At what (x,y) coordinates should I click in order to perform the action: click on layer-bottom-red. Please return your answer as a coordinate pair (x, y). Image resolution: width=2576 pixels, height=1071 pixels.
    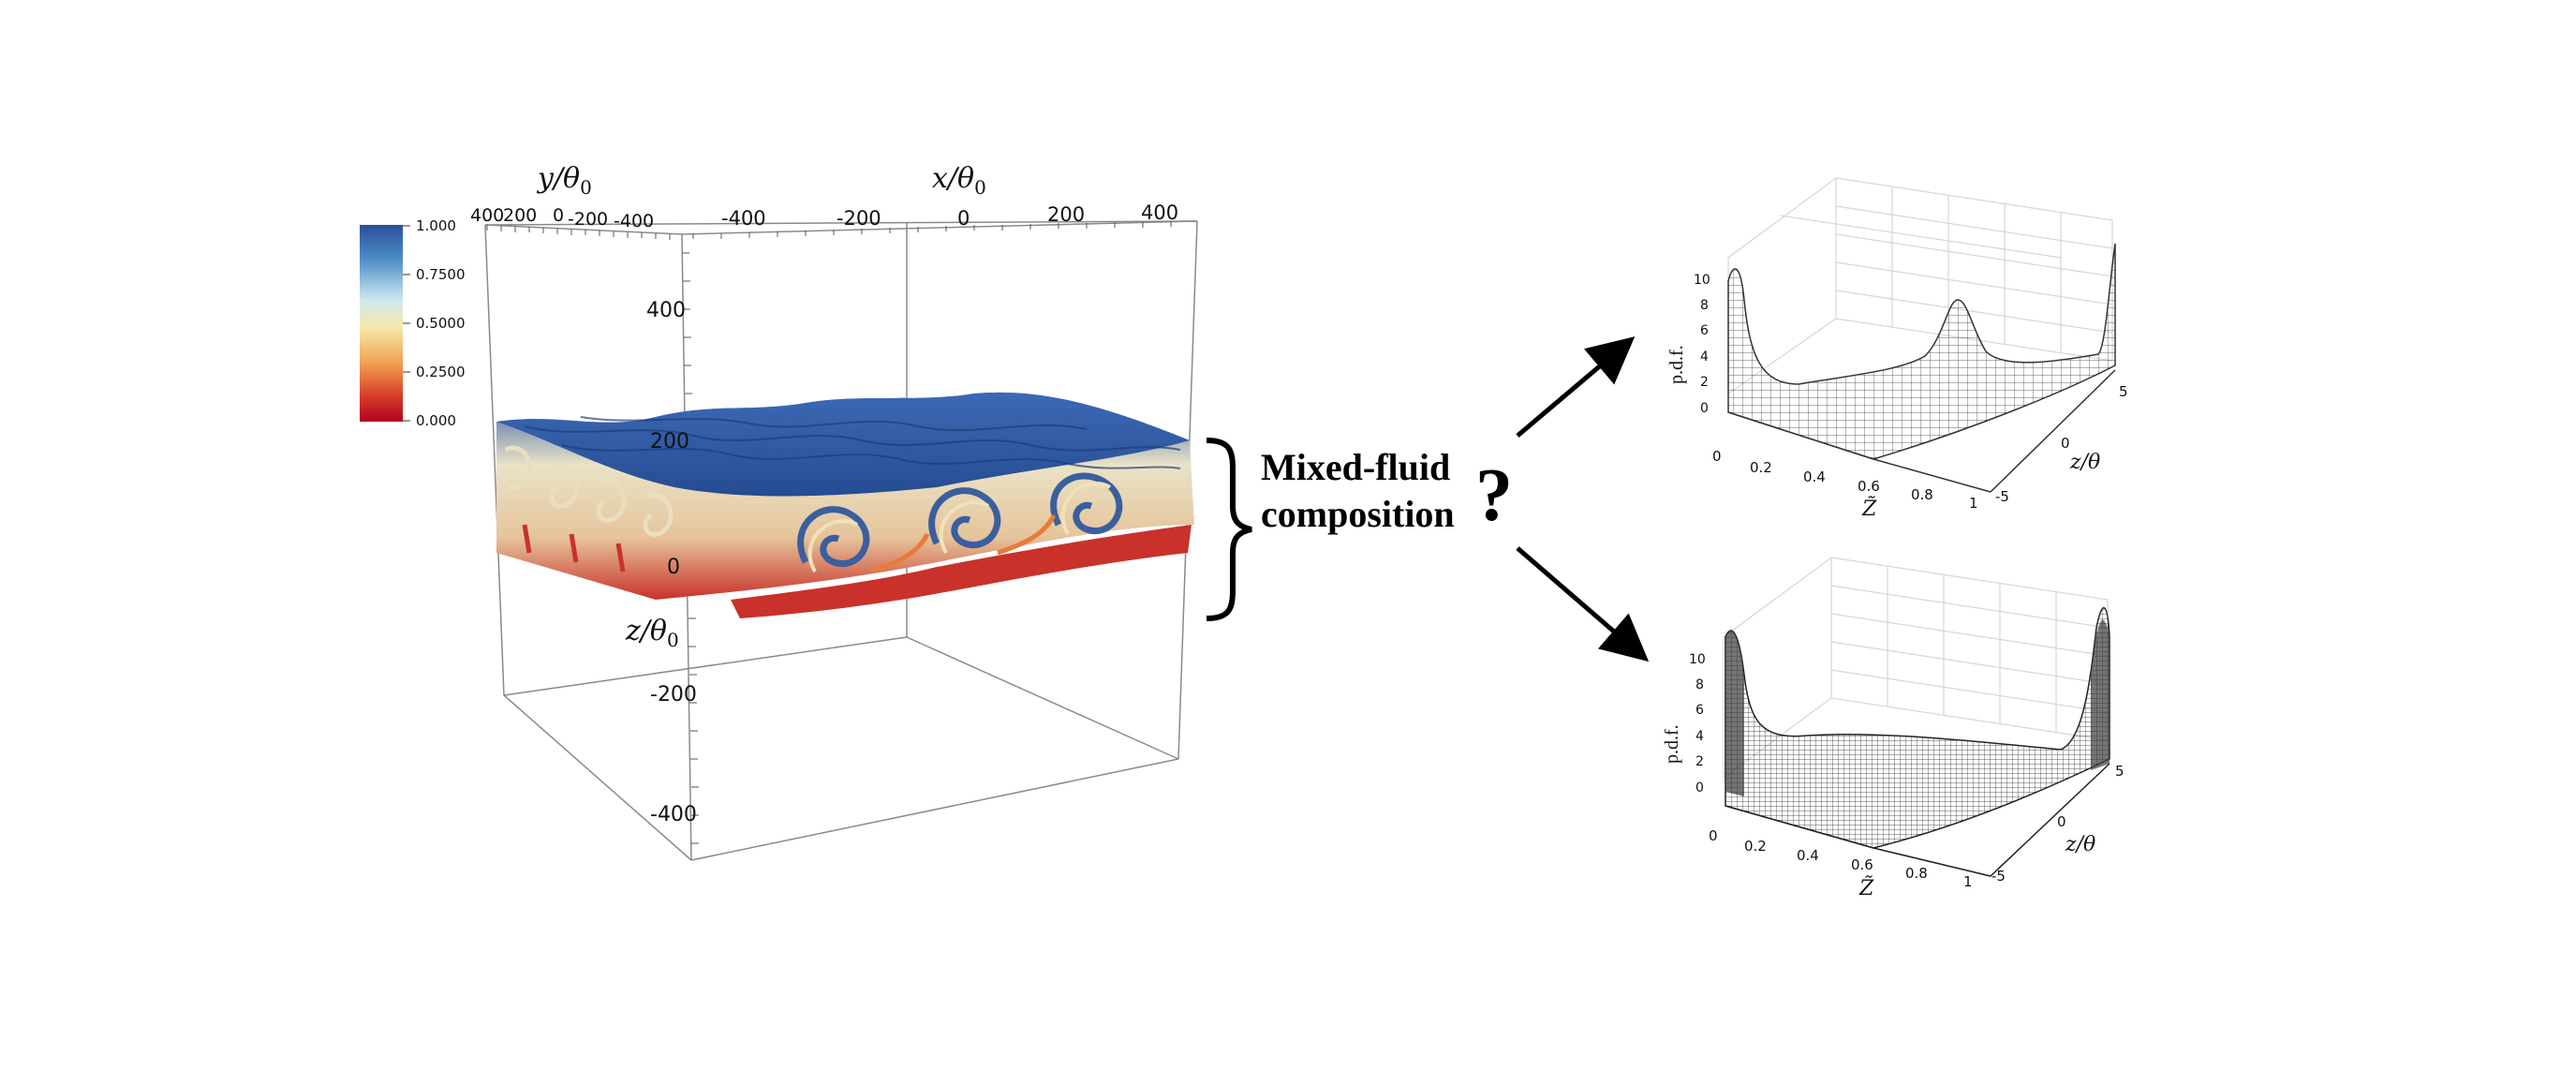
    Looking at the image, I should click on (962, 571).